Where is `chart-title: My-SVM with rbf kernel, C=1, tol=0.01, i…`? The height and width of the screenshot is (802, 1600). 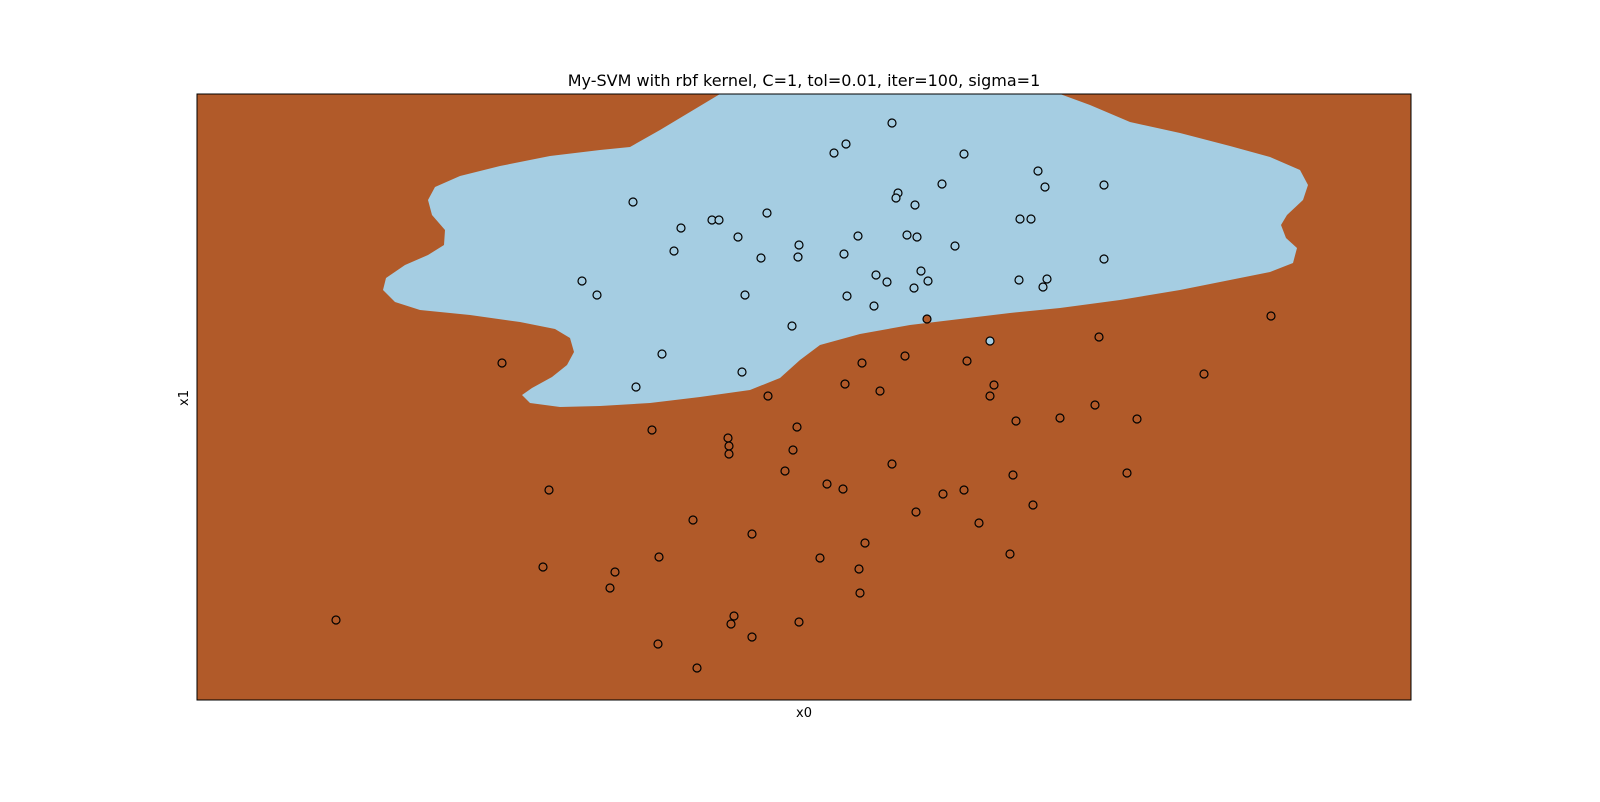 chart-title: My-SVM with rbf kernel, C=1, tol=0.01, i… is located at coordinates (804, 80).